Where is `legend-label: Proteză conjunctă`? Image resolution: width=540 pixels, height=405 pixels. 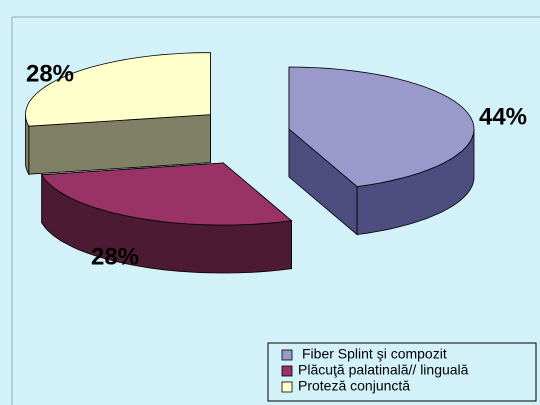 legend-label: Proteză conjunctă is located at coordinates (354, 386).